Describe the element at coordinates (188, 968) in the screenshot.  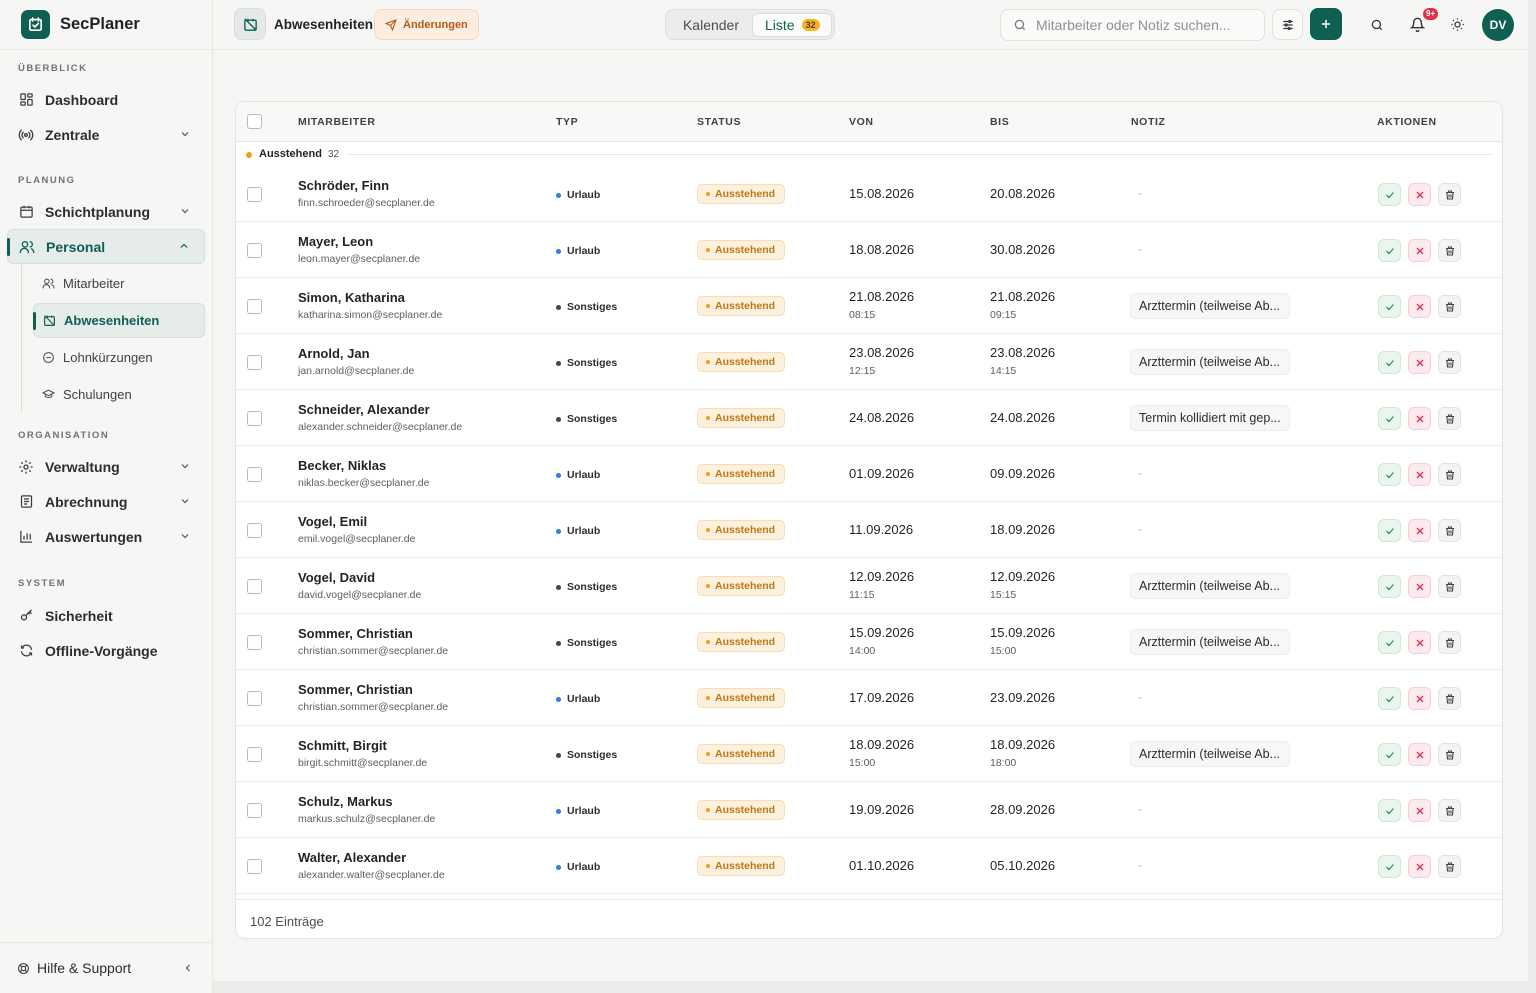
I see `collapse-sidebar-icon` at that location.